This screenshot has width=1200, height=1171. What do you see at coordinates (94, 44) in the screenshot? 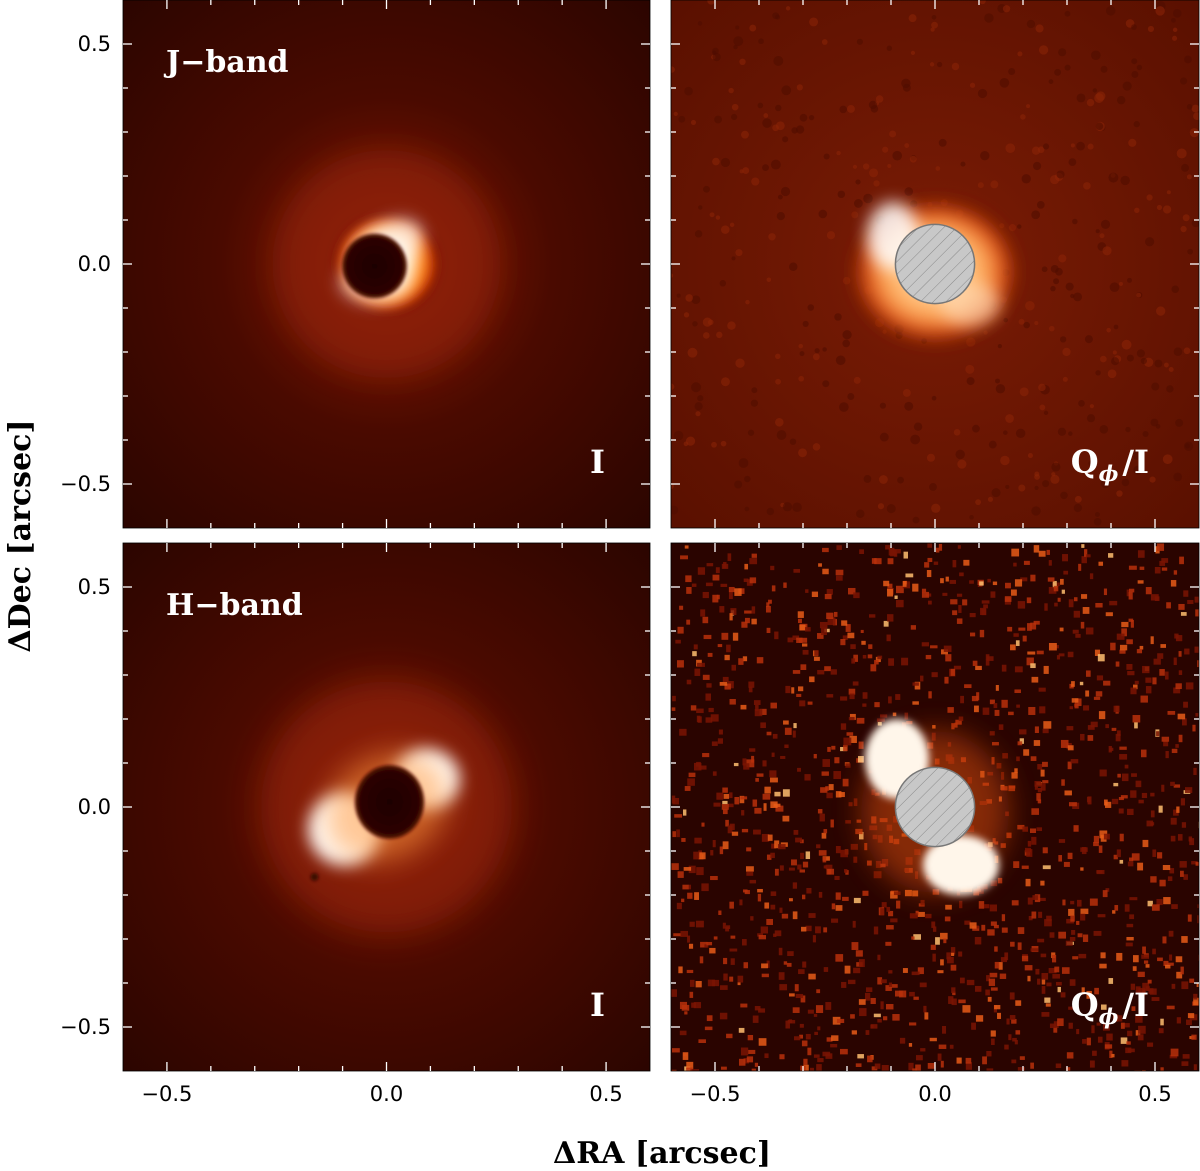
I see `y-tick-label: 0.5` at bounding box center [94, 44].